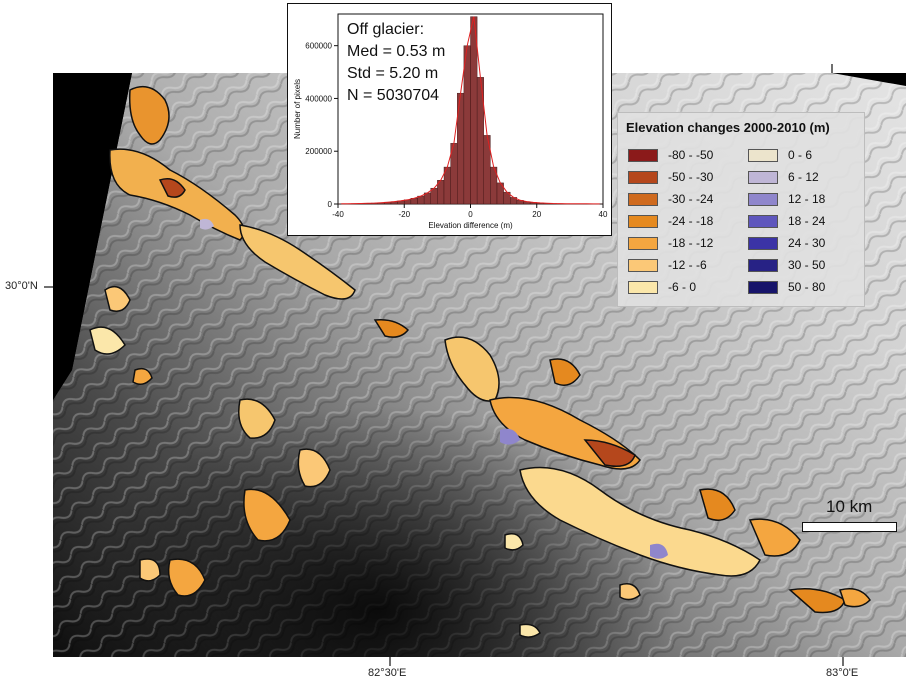 The height and width of the screenshot is (681, 907). I want to click on distribution-curve, so click(470, 110).